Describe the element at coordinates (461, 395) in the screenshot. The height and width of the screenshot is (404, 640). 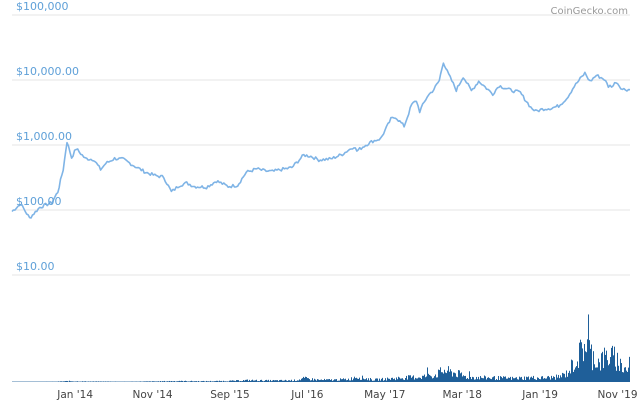
I see `x-tick-label: Mar '18` at that location.